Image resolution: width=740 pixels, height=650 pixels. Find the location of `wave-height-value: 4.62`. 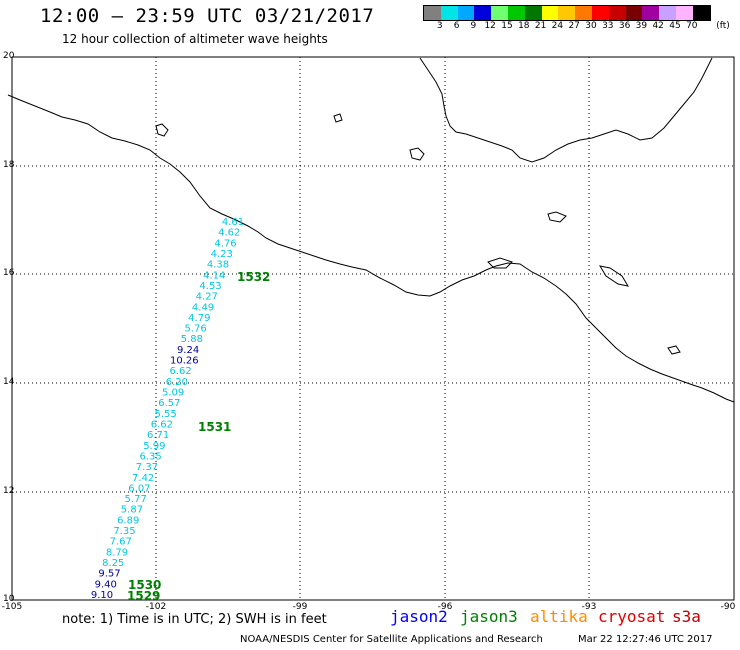

wave-height-value: 4.62 is located at coordinates (229, 233).